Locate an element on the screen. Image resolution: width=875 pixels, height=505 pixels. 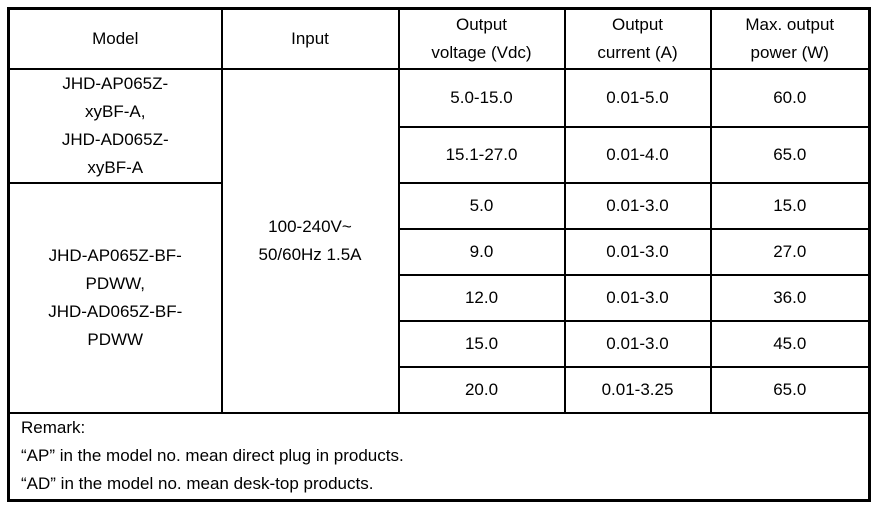
col-header-input: Input is located at coordinates (310, 38).